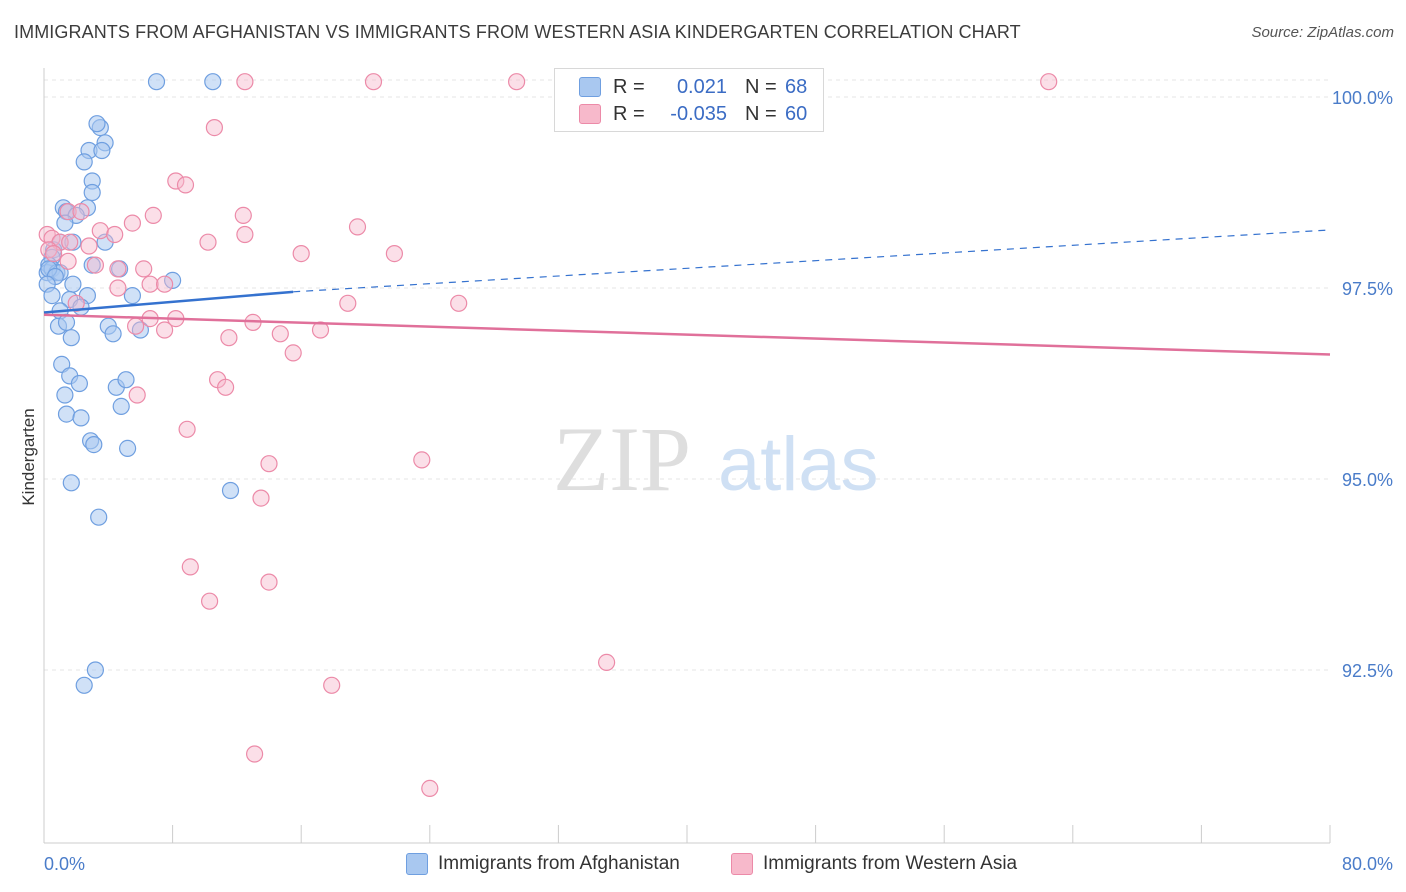  I want to click on trend-lines, so click(687, 292).